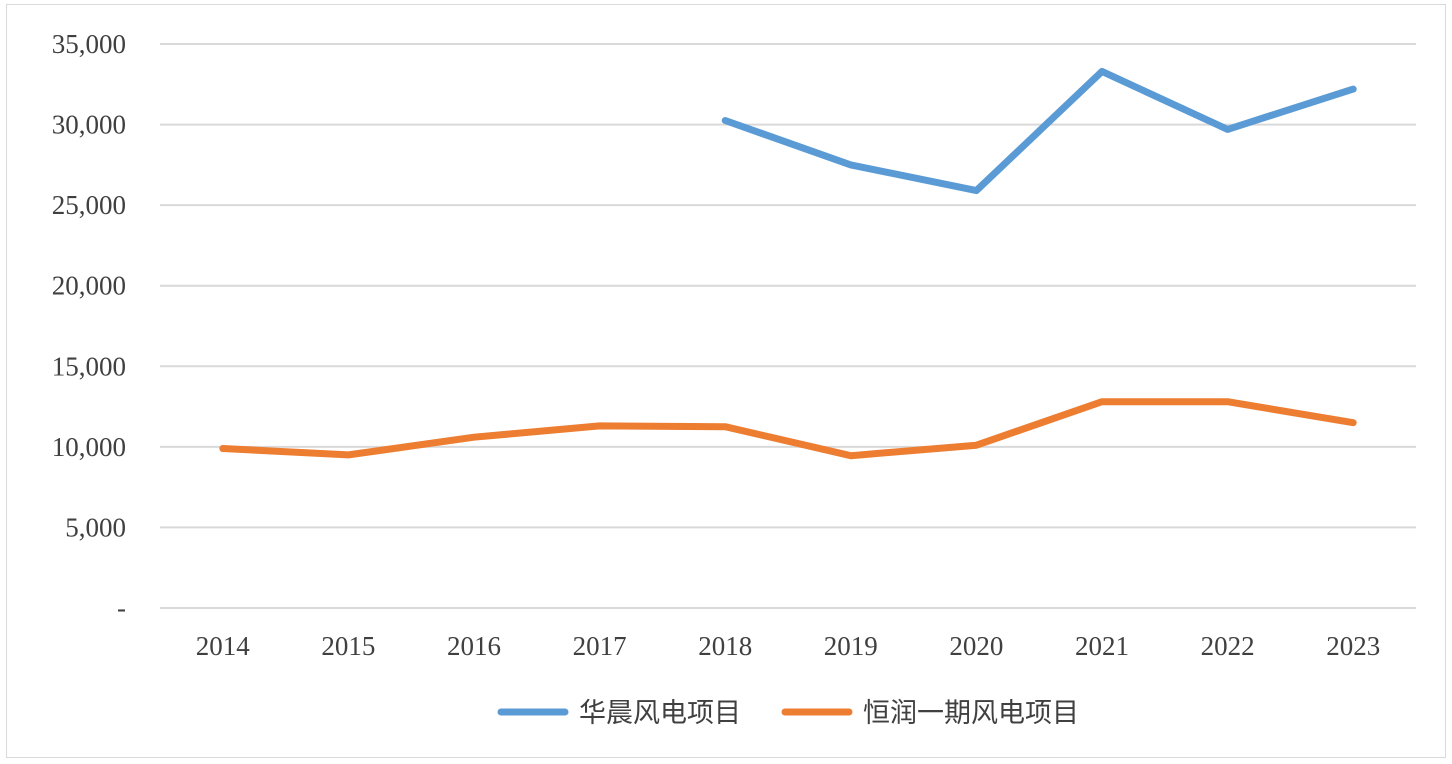  I want to click on x-tick-label: 2023, so click(1353, 646).